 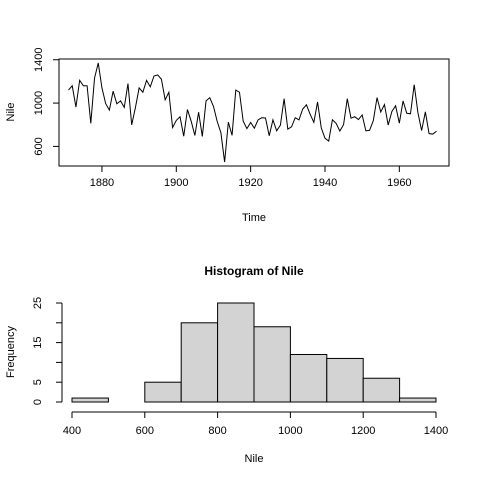 I want to click on ts-y-tick-label: 1400, so click(x=39, y=60).